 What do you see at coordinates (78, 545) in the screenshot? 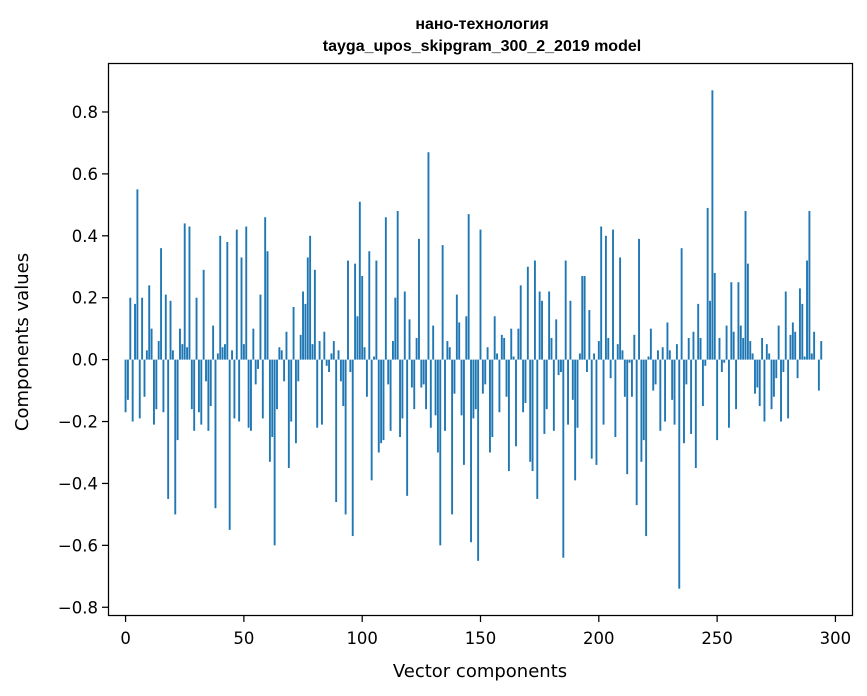
I see `y-tick-label: −0.6` at bounding box center [78, 545].